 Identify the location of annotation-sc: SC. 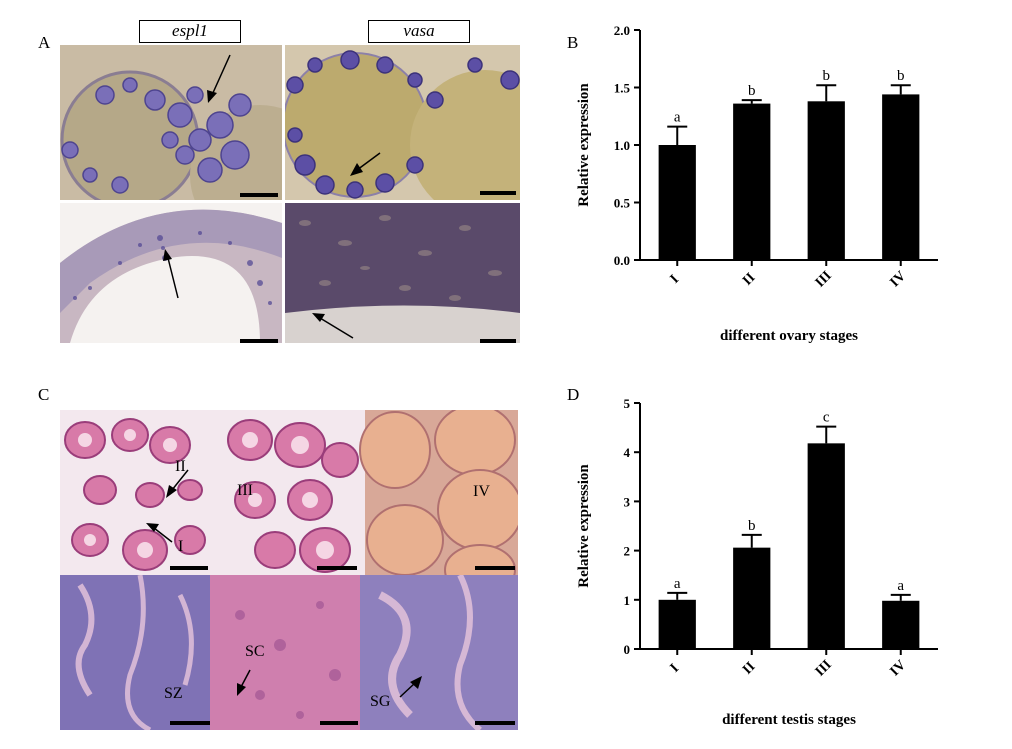
(255, 651).